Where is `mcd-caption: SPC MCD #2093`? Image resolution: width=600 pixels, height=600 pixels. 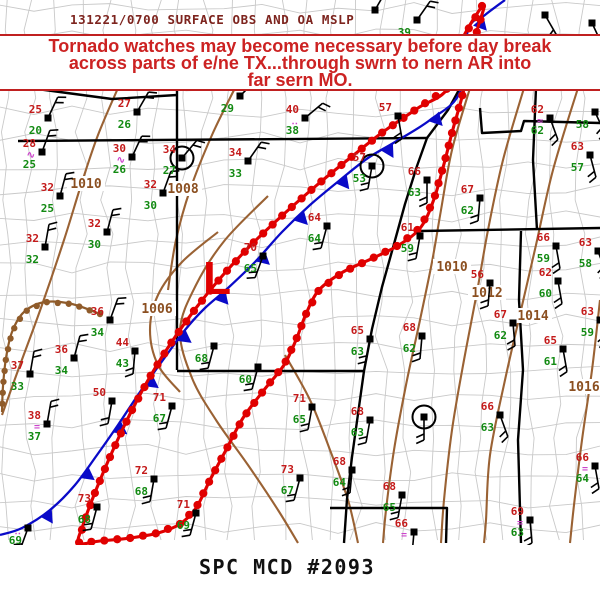
mcd-caption: SPC MCD #2093 is located at coordinates (287, 567).